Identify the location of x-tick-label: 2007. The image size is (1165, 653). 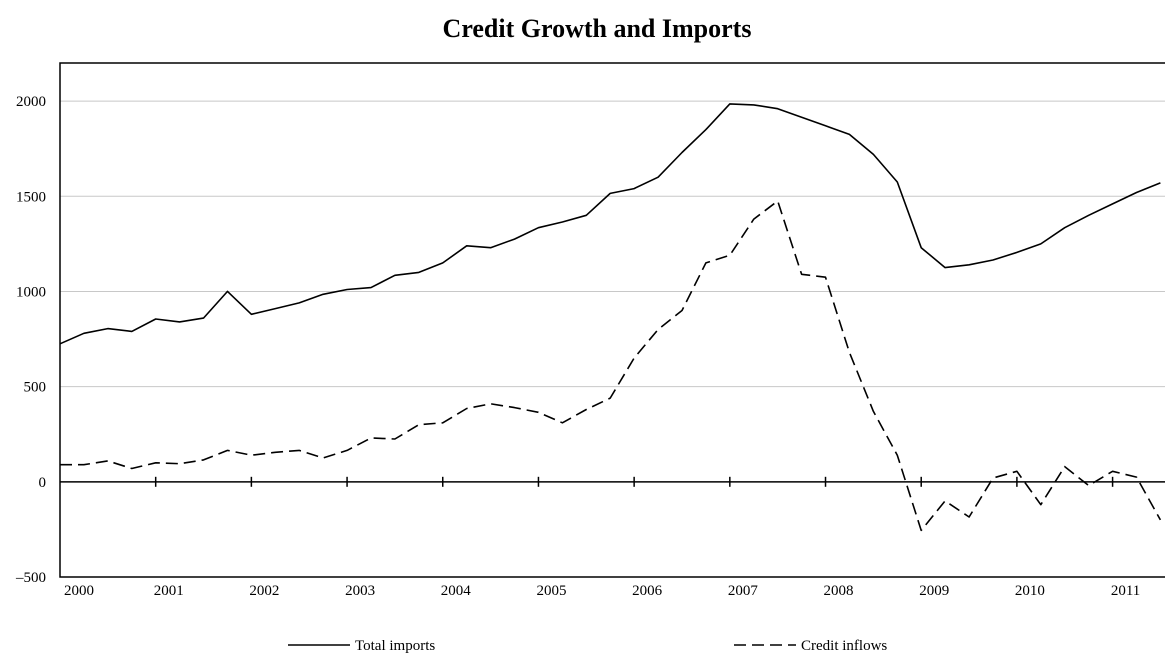
(743, 591).